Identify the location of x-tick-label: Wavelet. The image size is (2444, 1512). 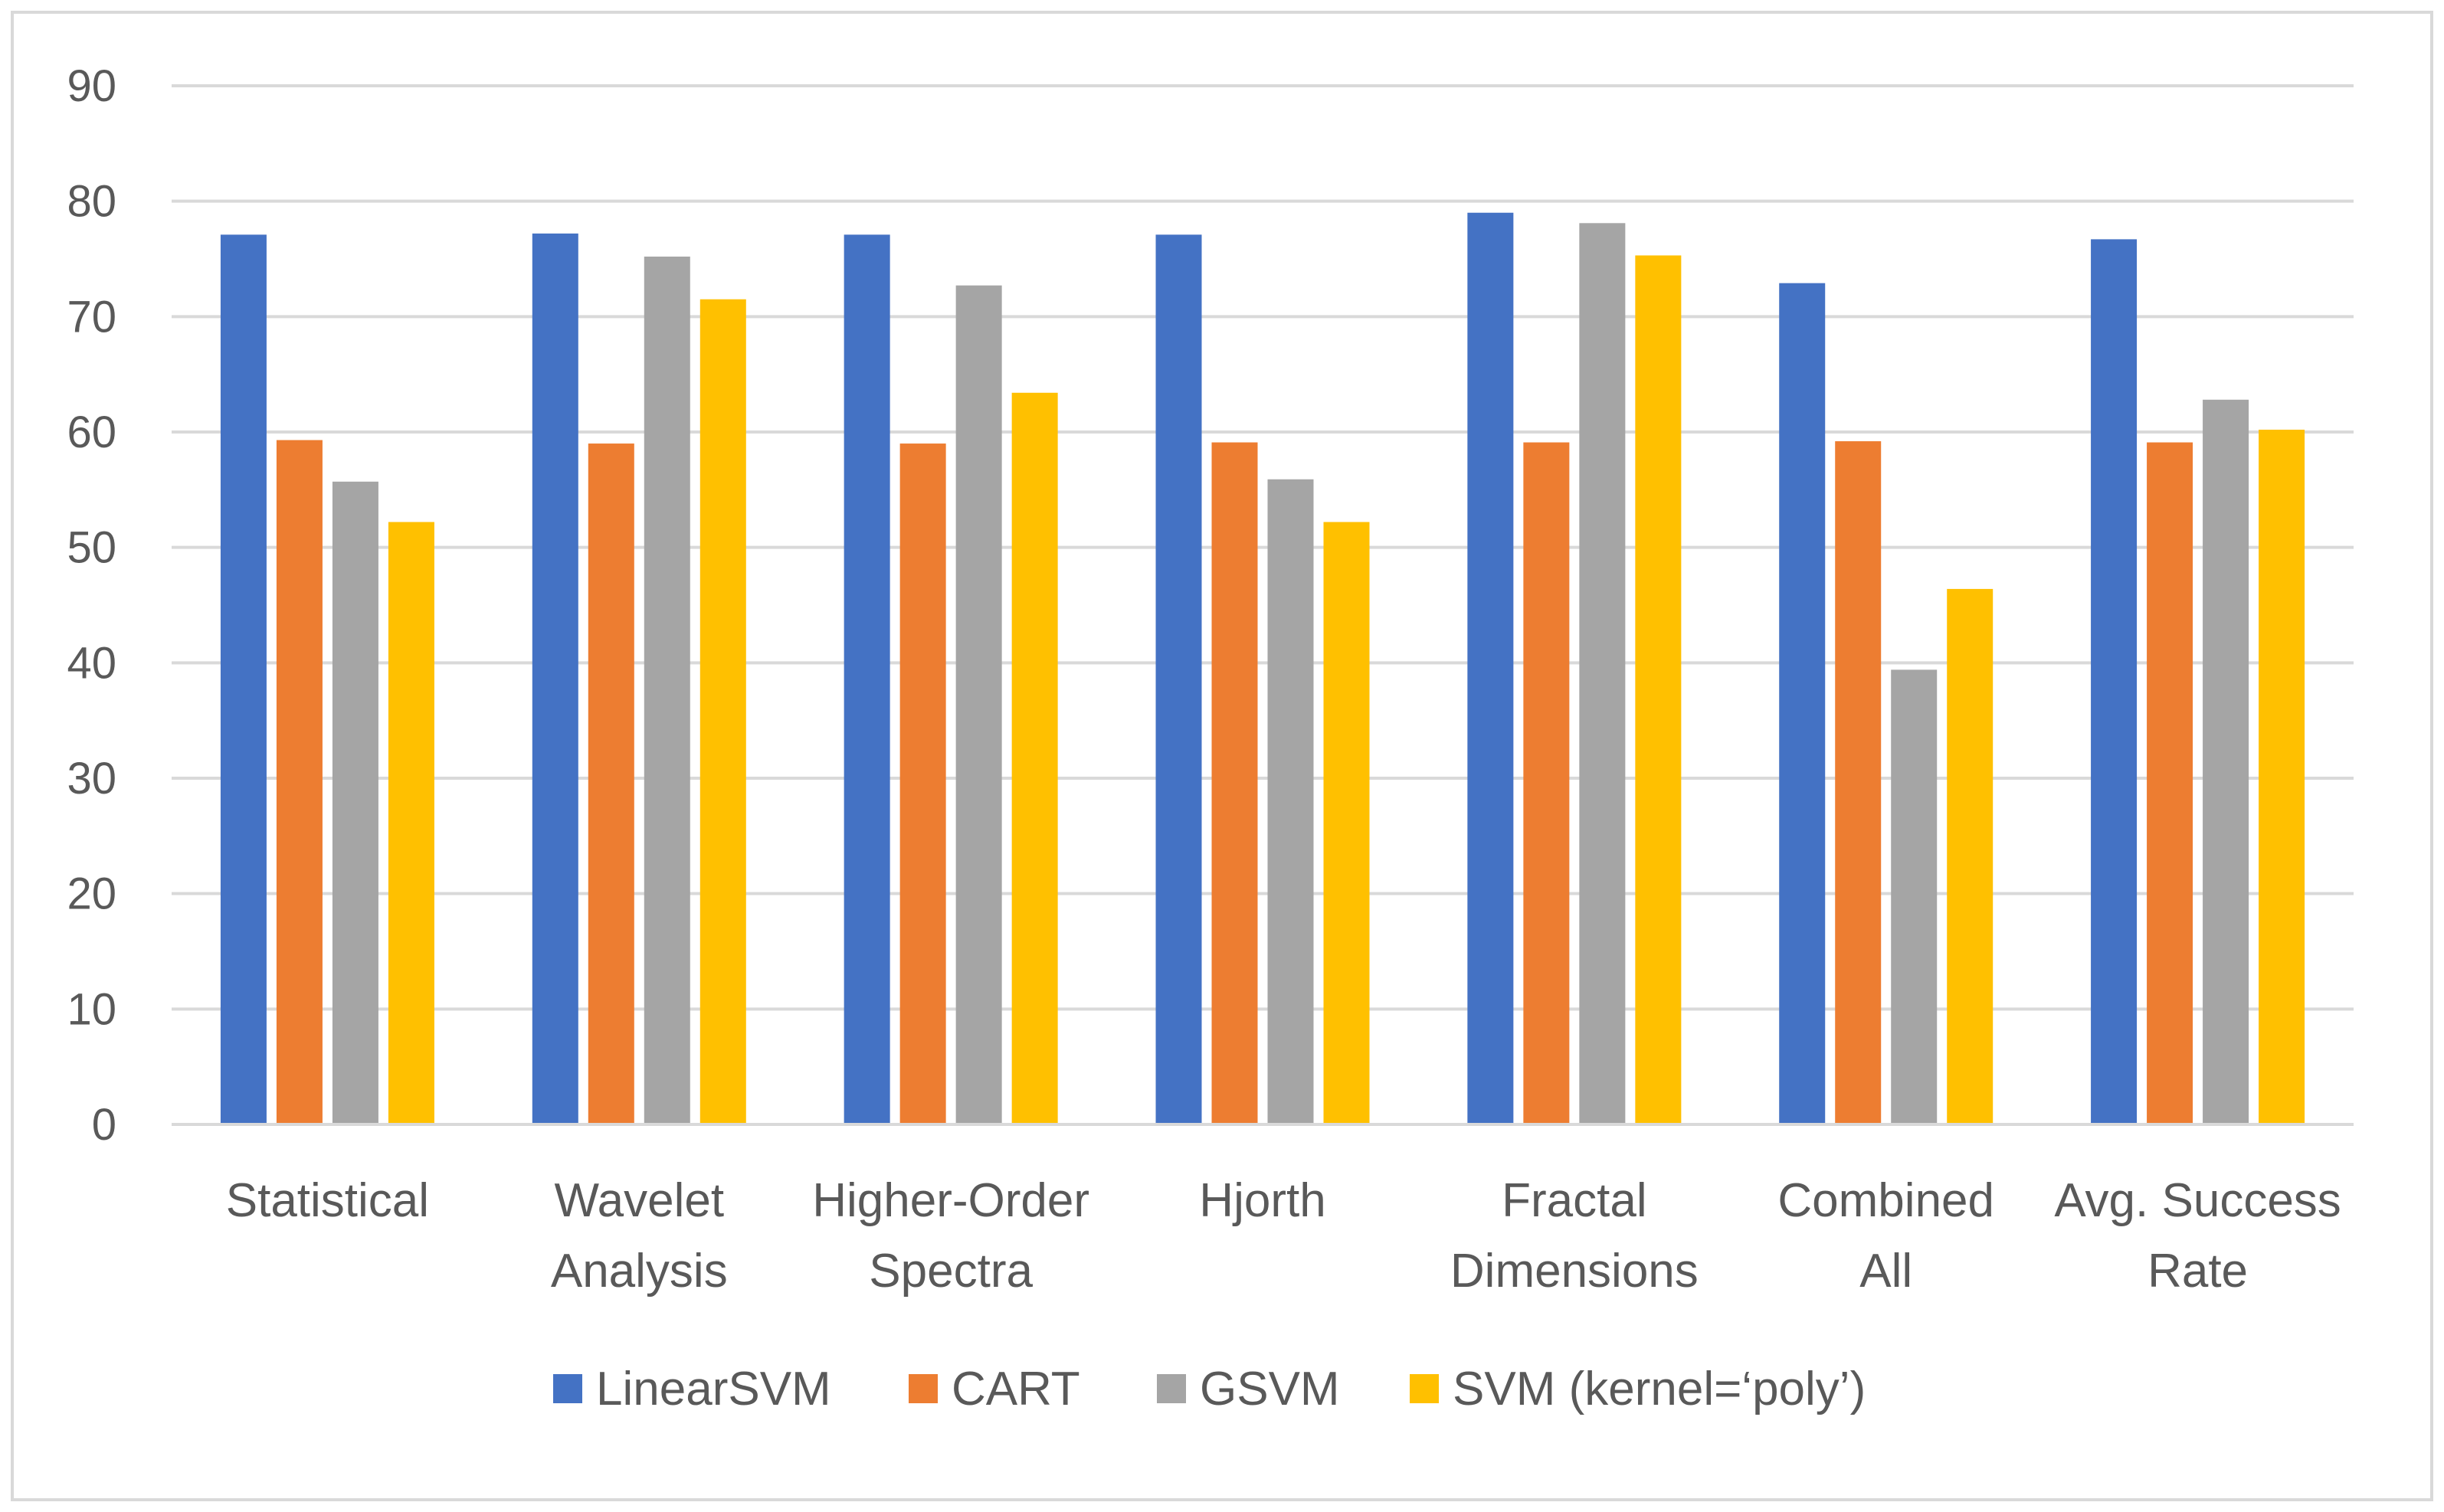
(639, 1200).